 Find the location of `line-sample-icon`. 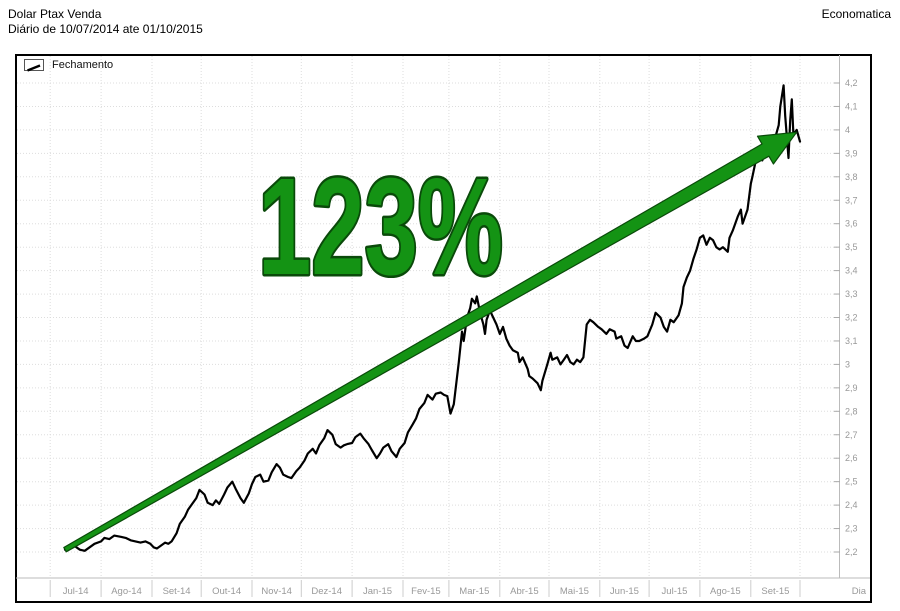

line-sample-icon is located at coordinates (34, 65).